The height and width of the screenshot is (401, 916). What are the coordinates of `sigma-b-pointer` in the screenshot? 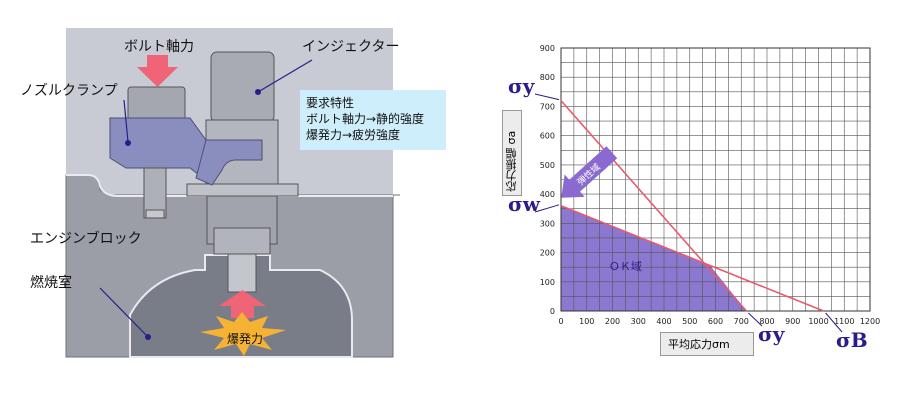 It's located at (834, 322).